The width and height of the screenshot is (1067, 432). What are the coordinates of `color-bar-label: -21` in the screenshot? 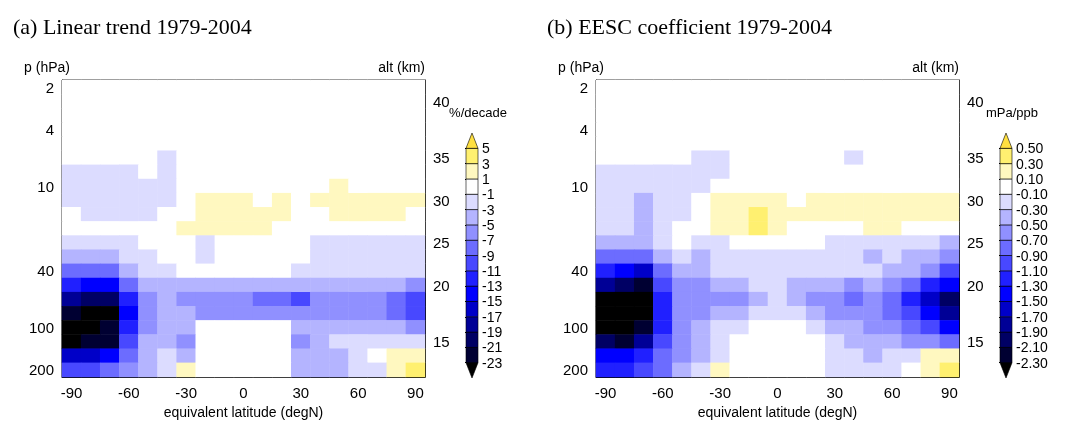 It's located at (492, 347).